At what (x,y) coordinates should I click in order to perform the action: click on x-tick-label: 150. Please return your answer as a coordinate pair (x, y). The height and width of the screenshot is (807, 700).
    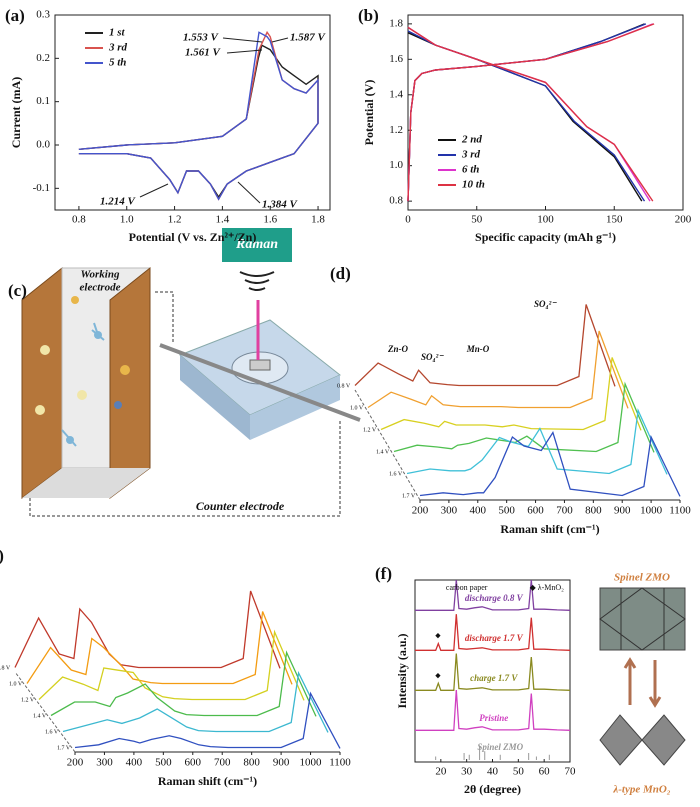
    Looking at the image, I should click on (614, 220).